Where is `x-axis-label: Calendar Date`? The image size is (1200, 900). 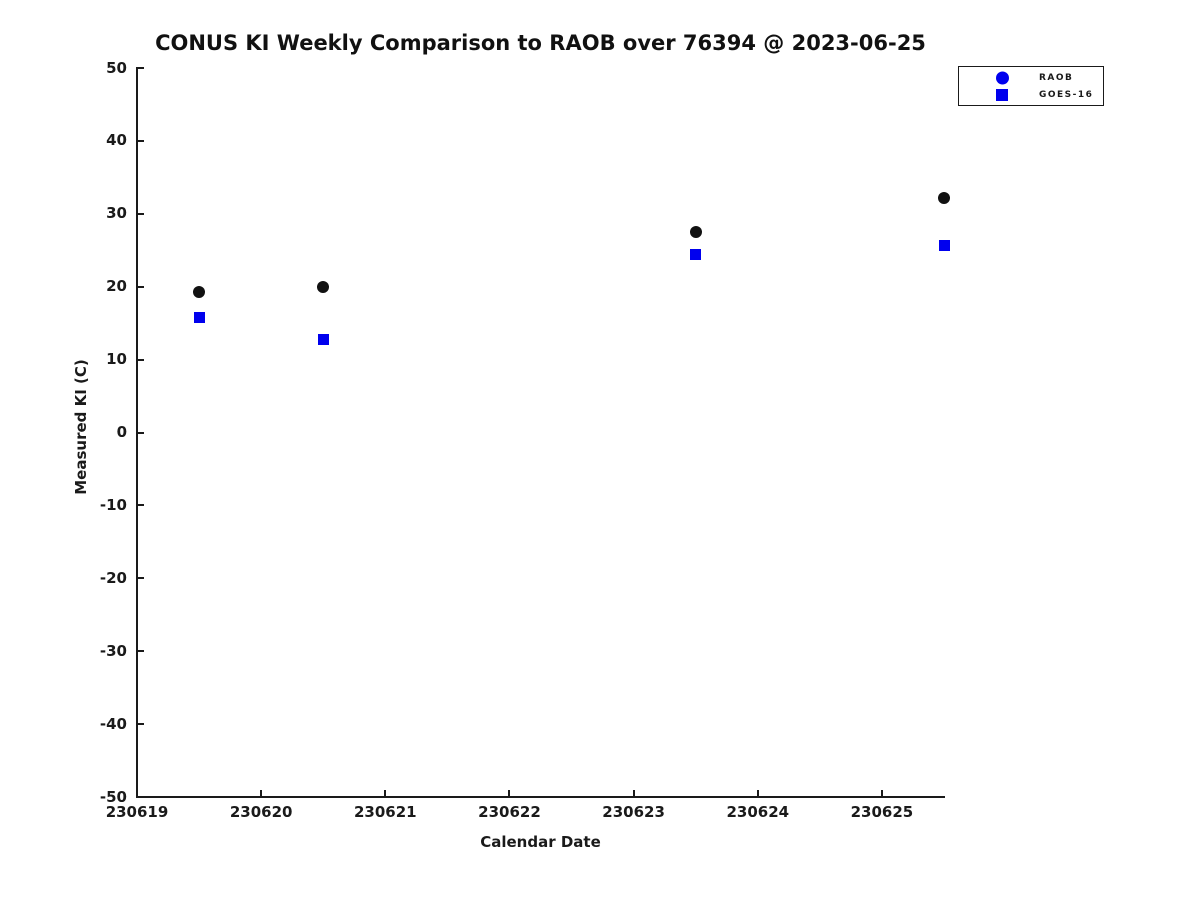
x-axis-label: Calendar Date is located at coordinates (540, 842).